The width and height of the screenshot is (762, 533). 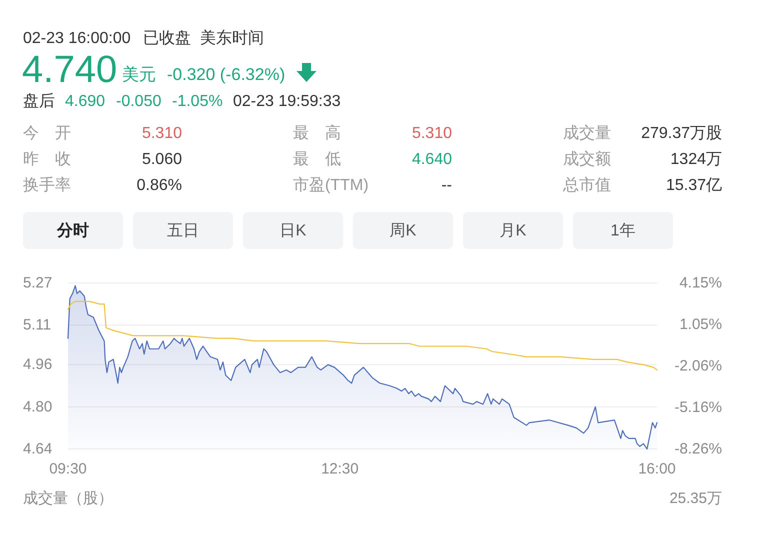 What do you see at coordinates (698, 407) in the screenshot?
I see `y2tick: -5.16%` at bounding box center [698, 407].